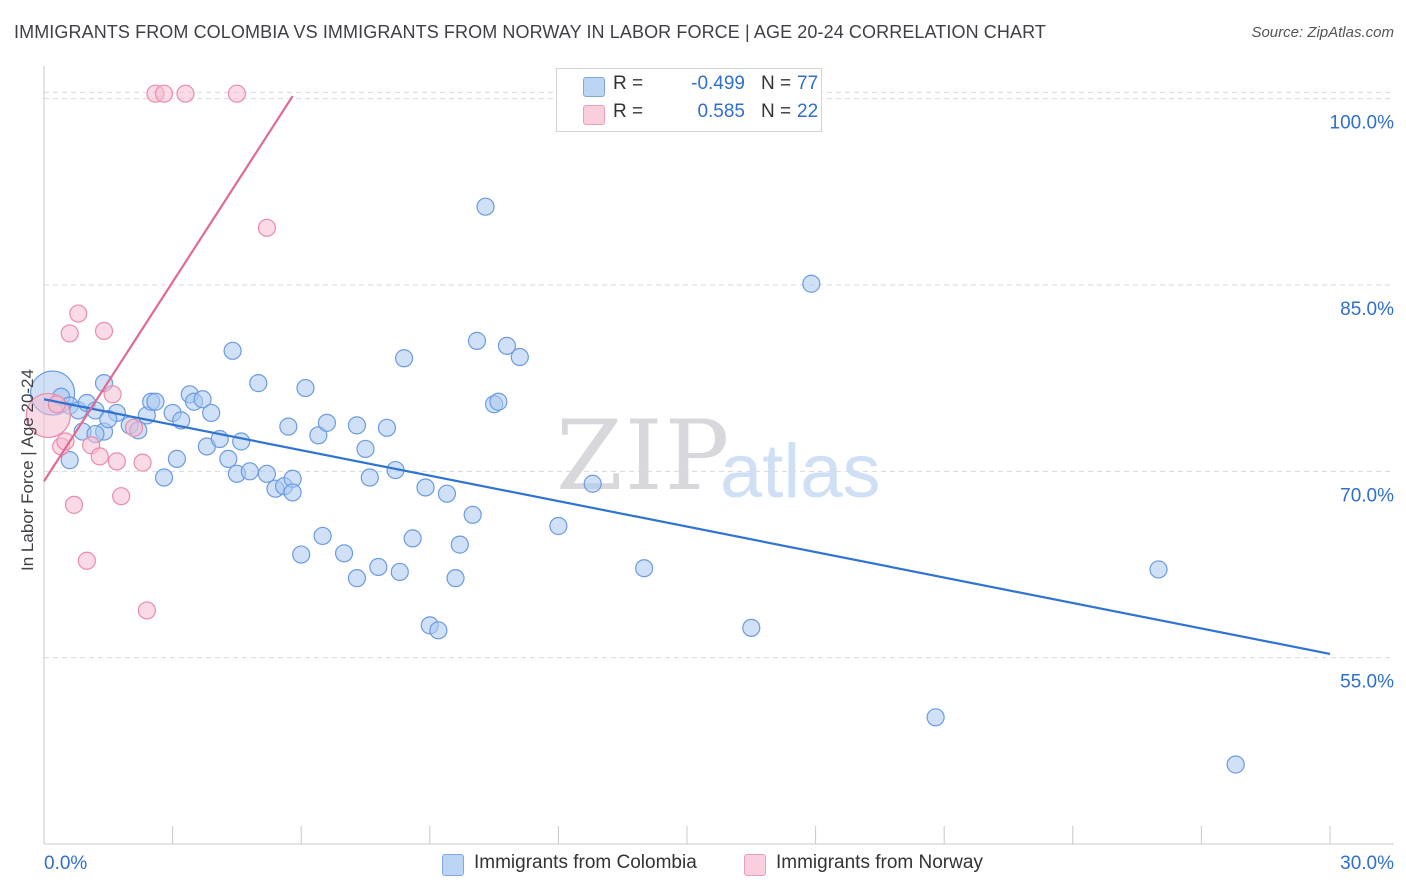  What do you see at coordinates (721, 111) in the screenshot?
I see `r-value: 0.585` at bounding box center [721, 111].